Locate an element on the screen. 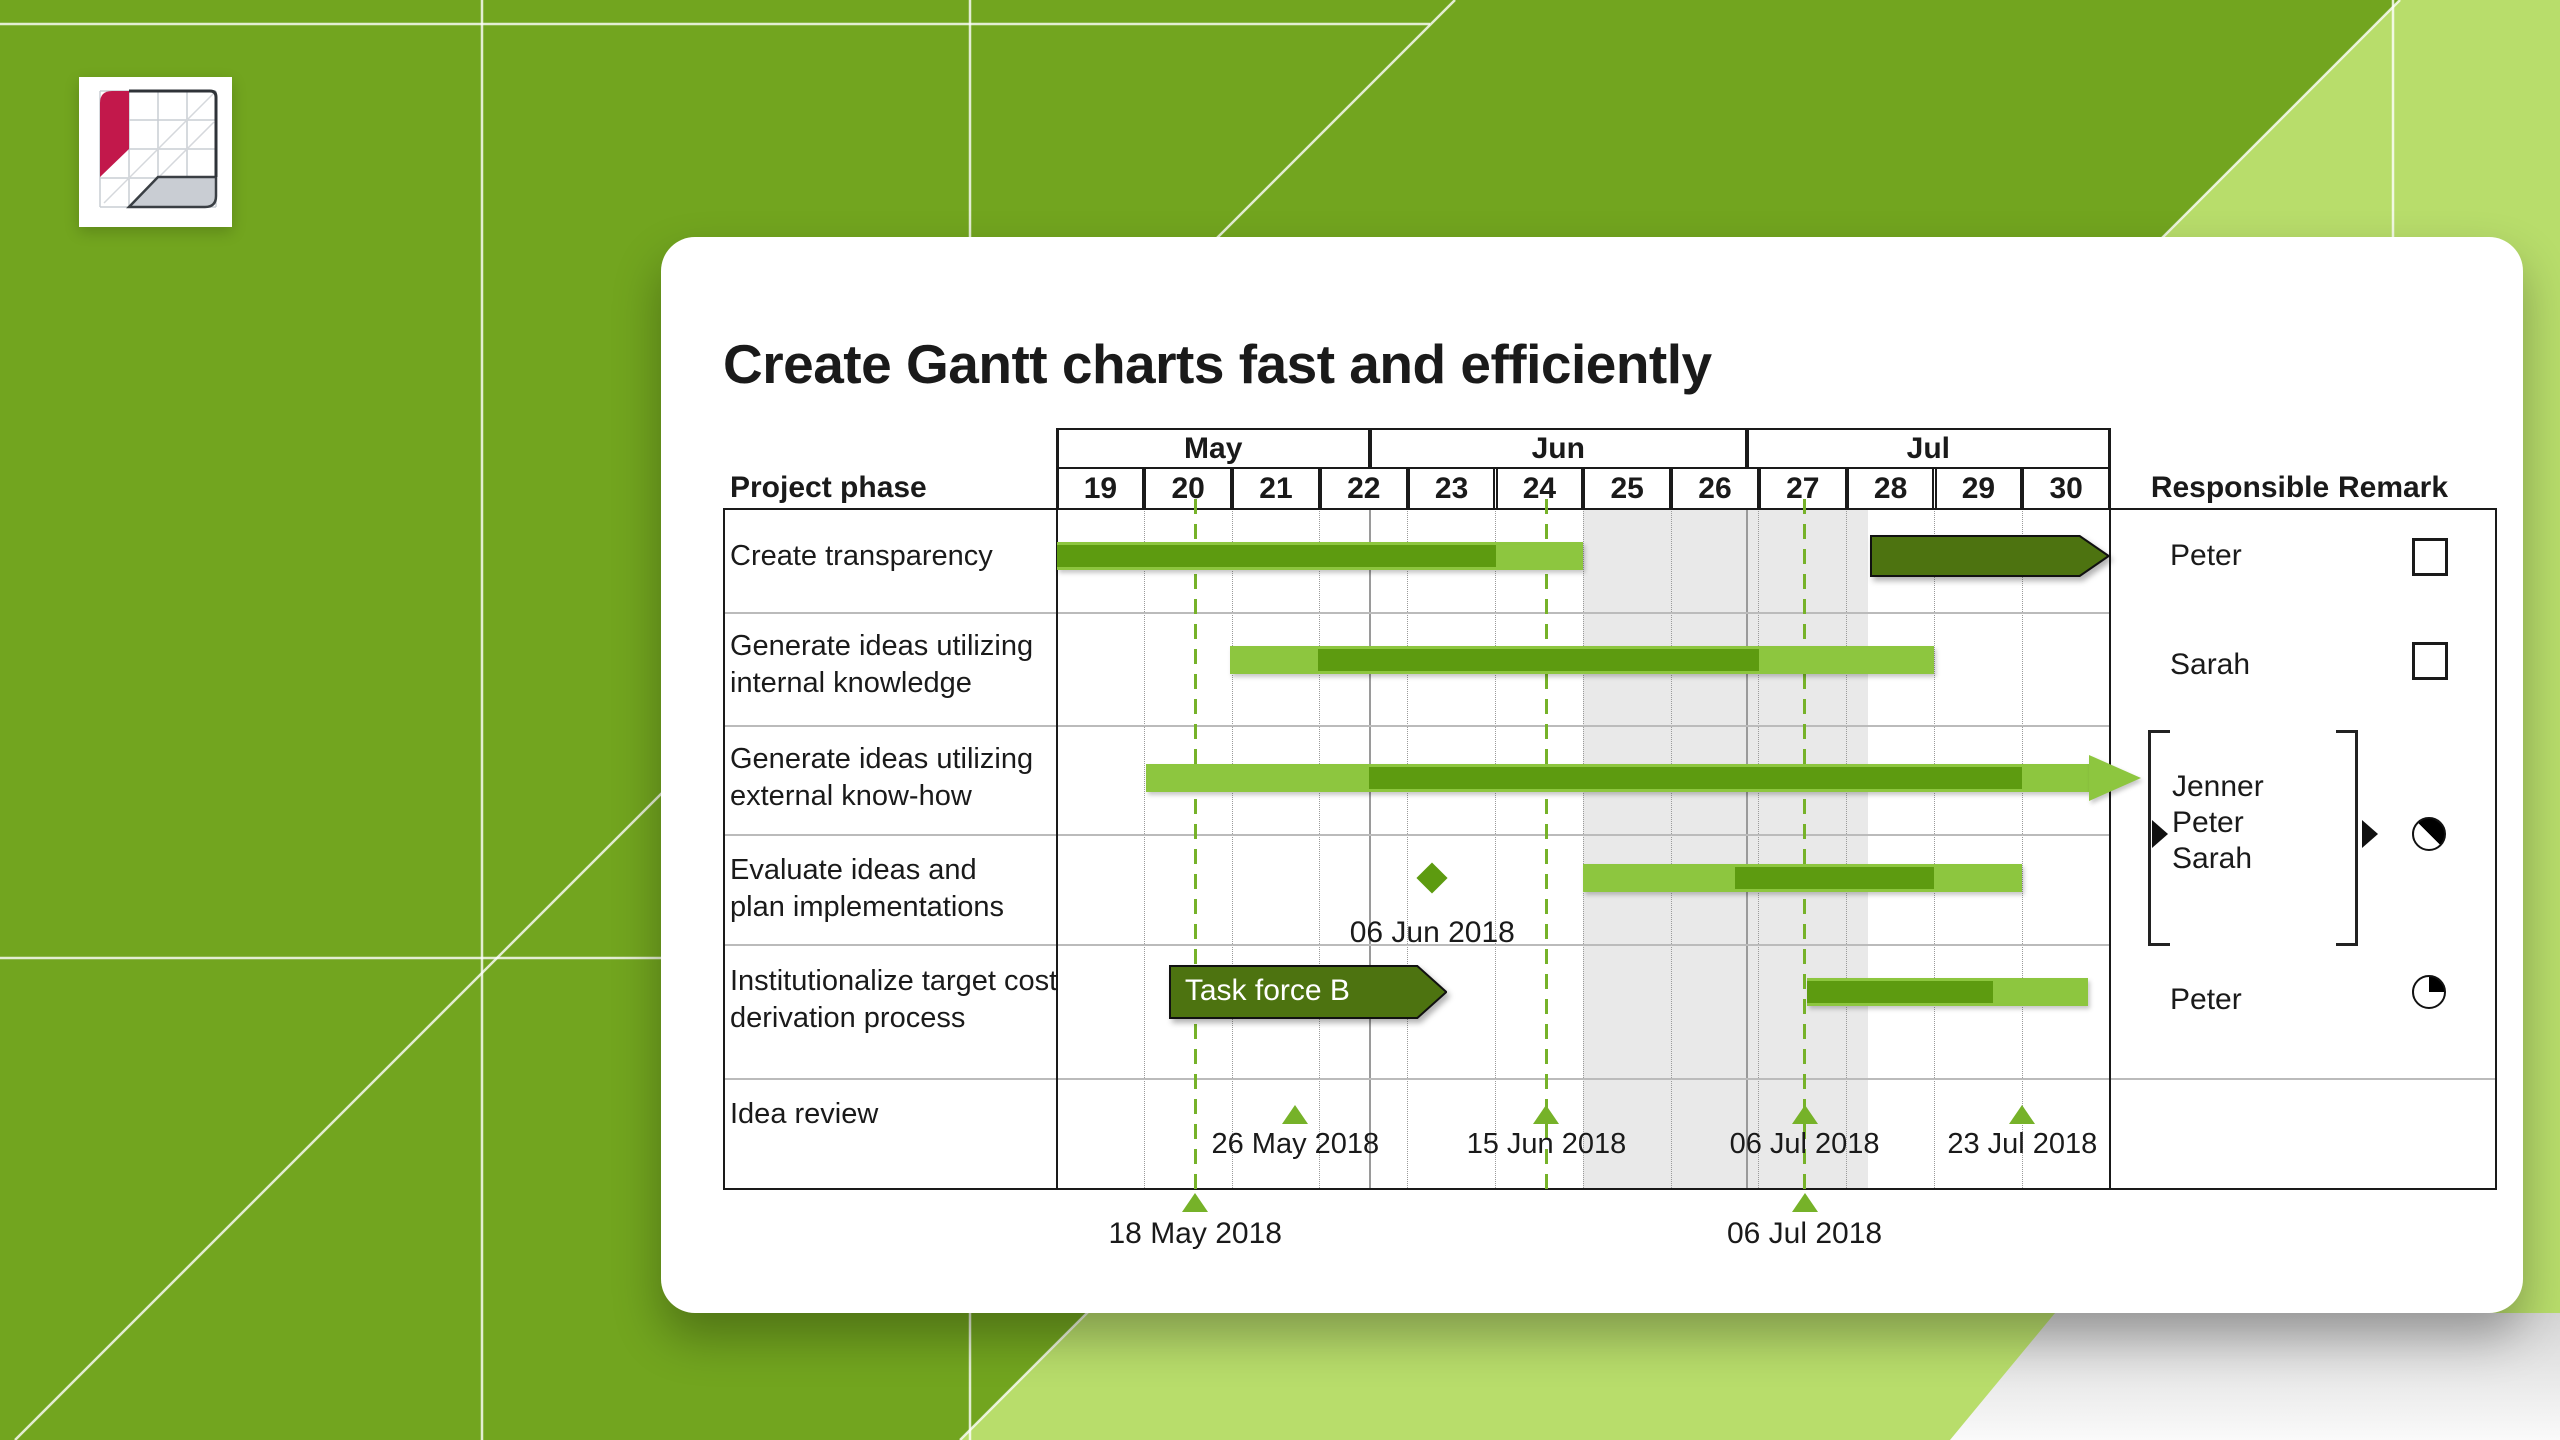  week-cell: 19 is located at coordinates (1100, 488).